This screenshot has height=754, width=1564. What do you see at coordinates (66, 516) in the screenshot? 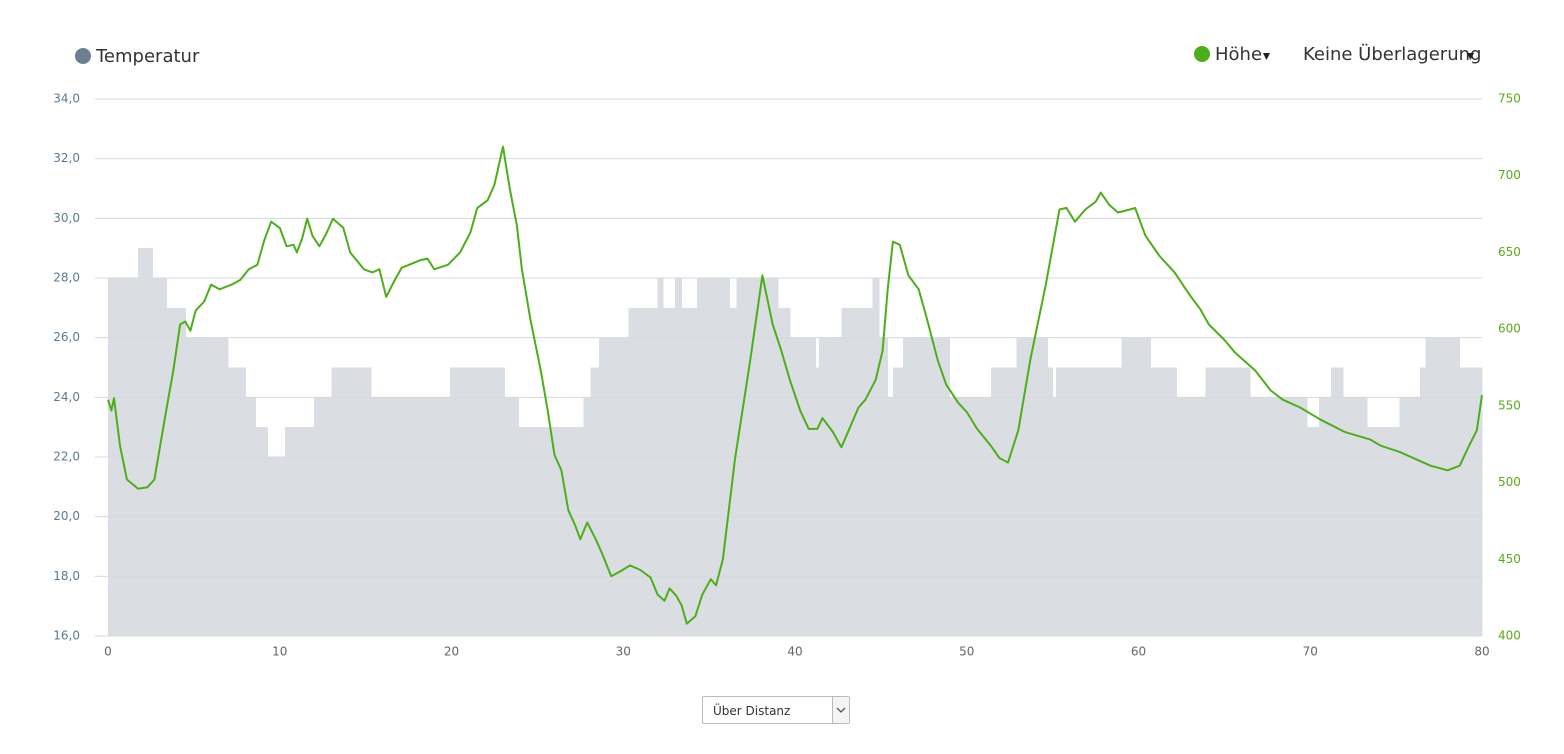
I see `y-tick-label: 20,0` at bounding box center [66, 516].